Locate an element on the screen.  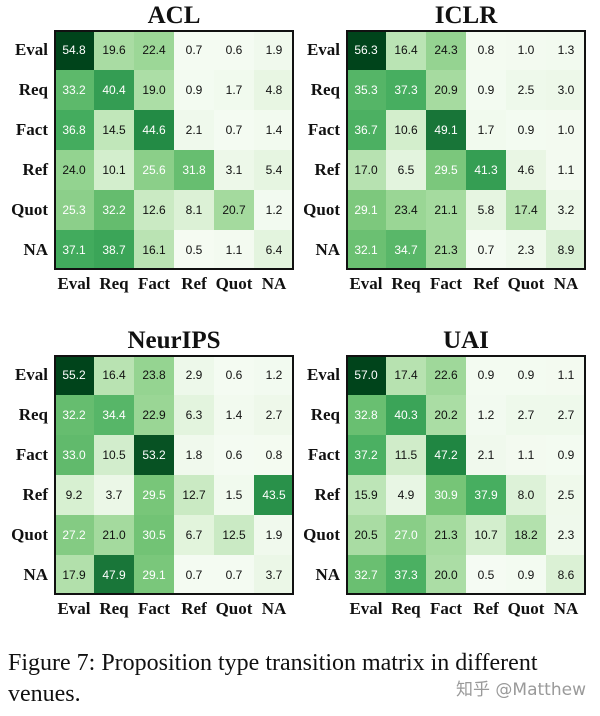
heatmap-cell: 44.6 is located at coordinates (154, 130).